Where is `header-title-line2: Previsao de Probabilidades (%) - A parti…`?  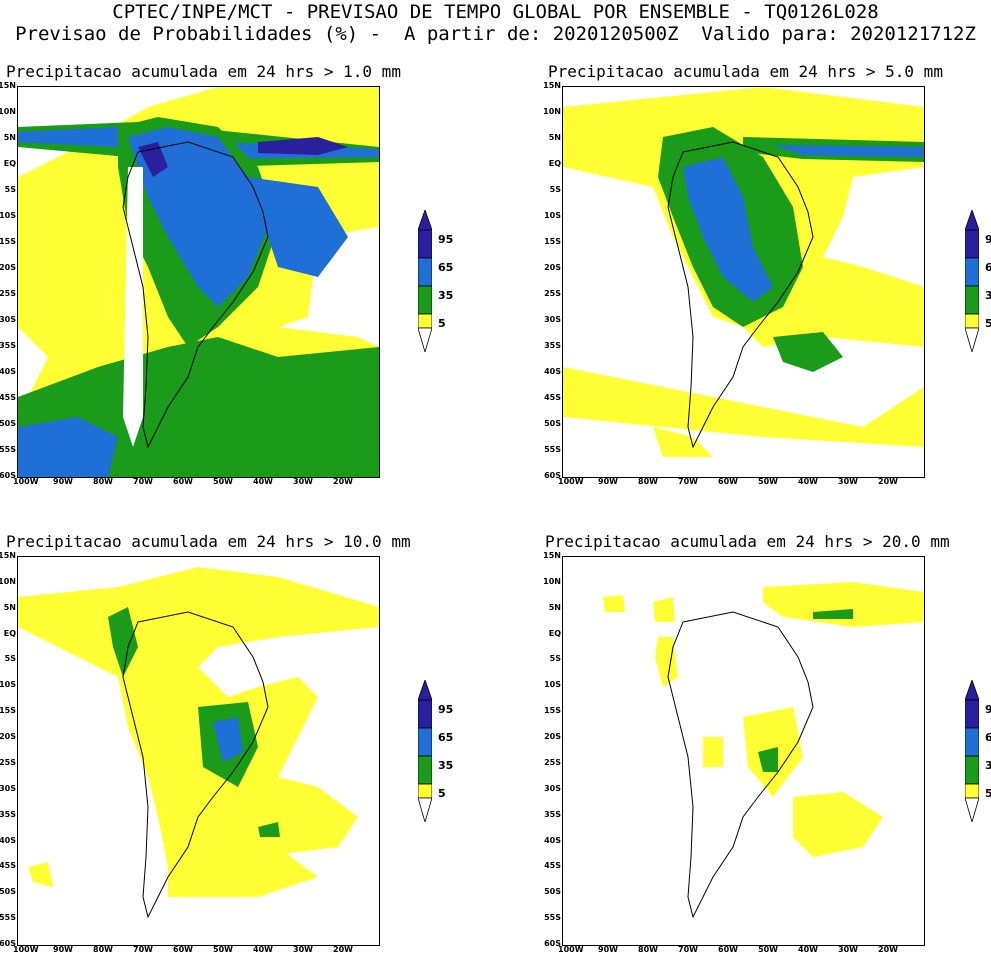
header-title-line2: Previsao de Probabilidades (%) - A parti… is located at coordinates (495, 34).